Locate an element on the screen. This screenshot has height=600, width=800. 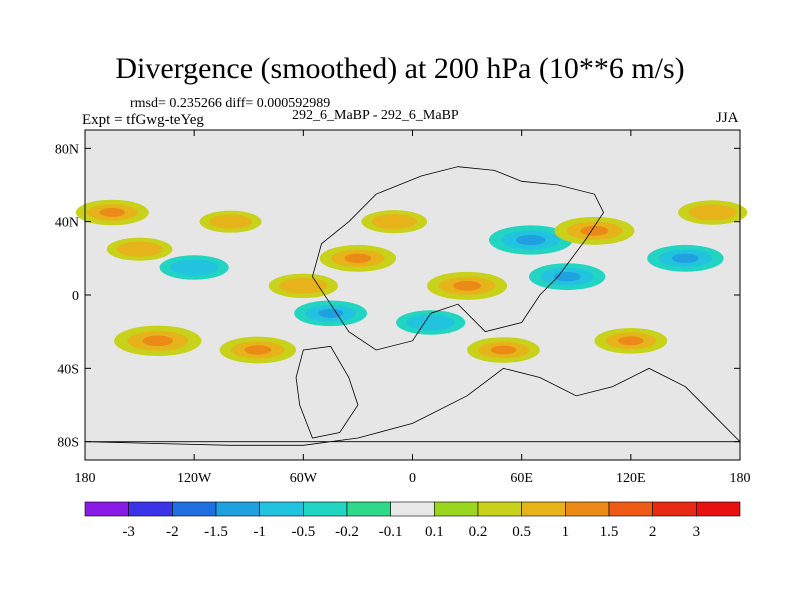
stats-text: rmsd= 0.235266 diff= 0.000592989 is located at coordinates (230, 103).